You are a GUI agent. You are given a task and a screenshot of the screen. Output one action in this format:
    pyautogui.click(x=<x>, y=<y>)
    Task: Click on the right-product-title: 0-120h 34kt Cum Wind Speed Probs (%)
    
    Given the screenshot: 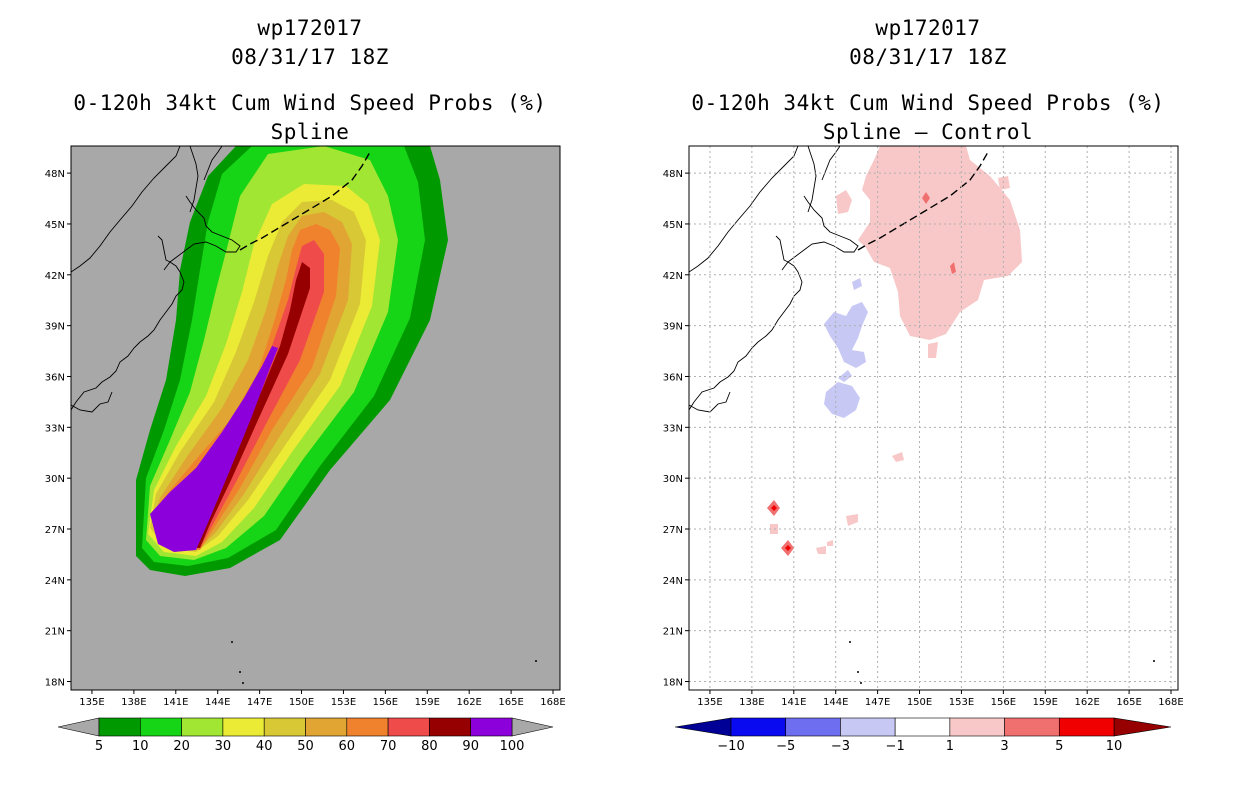 What is the action you would take?
    pyautogui.click(x=928, y=103)
    